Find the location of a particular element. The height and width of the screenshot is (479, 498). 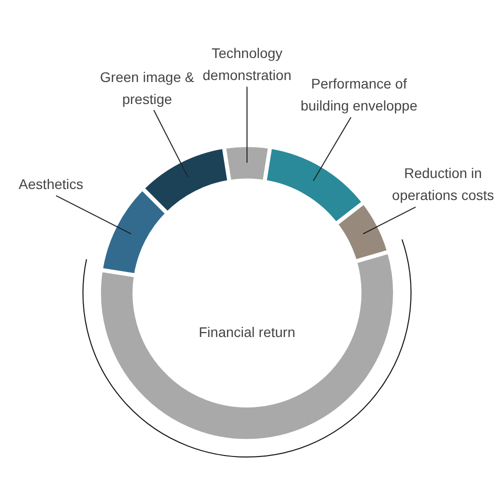

slice-label: Green image & prestige is located at coordinates (147, 87).